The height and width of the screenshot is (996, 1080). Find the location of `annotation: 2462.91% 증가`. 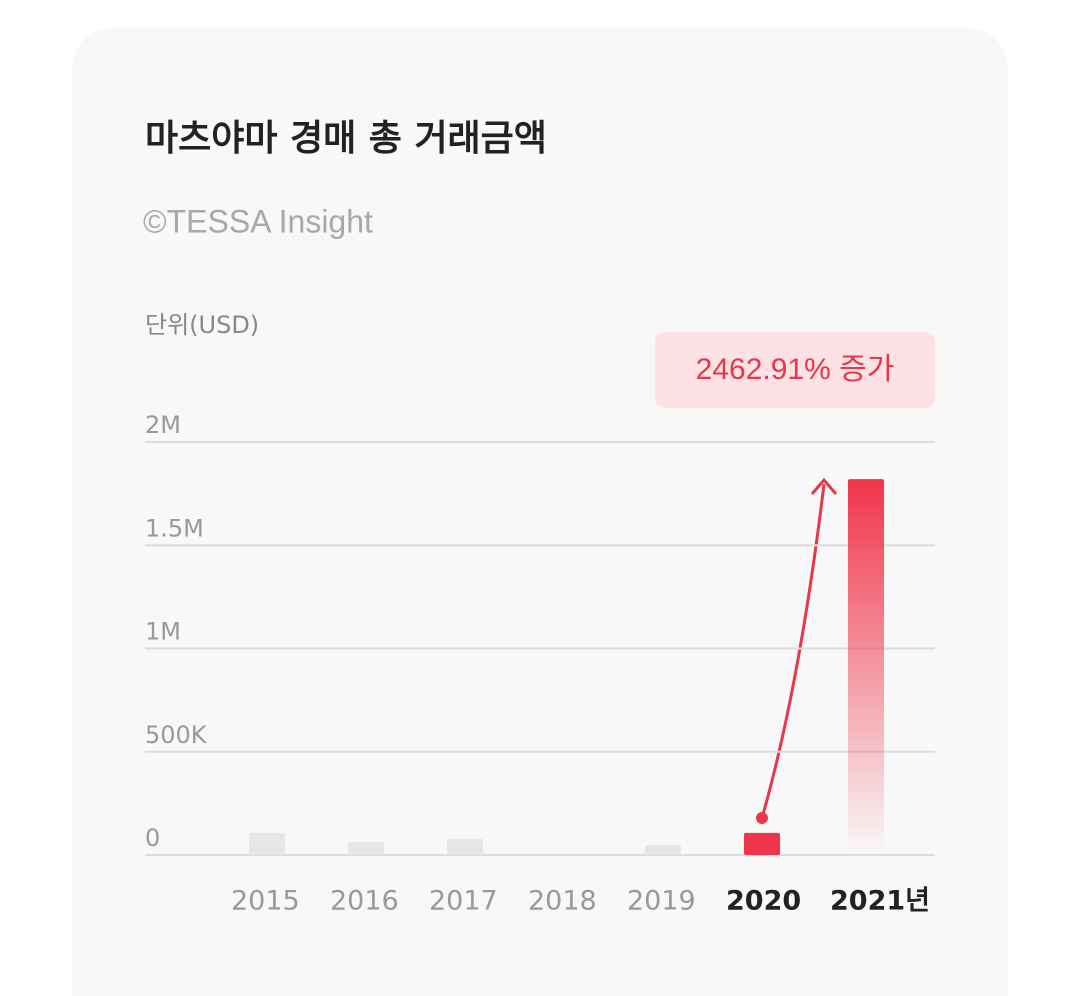

annotation: 2462.91% 증가 is located at coordinates (795, 369).